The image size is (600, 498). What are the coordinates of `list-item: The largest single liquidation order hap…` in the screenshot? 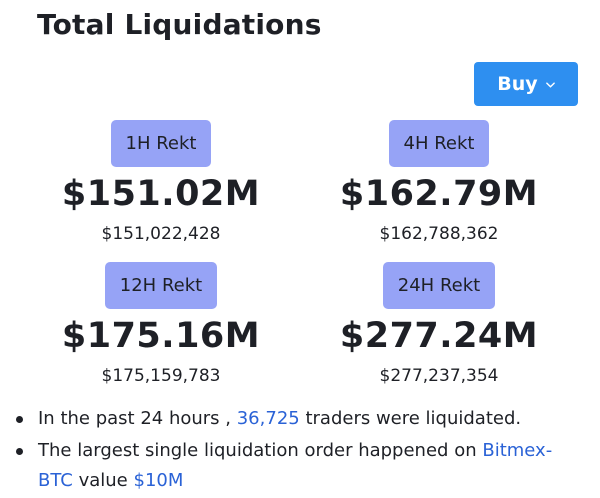 It's located at (299, 466).